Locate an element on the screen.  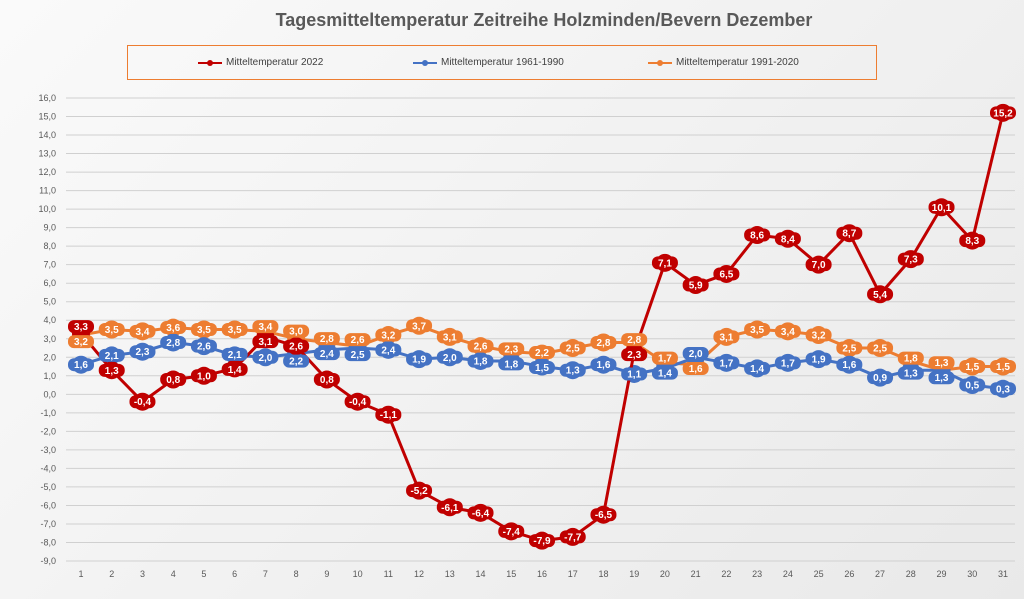
x-tick-label: 29 is located at coordinates (942, 574).